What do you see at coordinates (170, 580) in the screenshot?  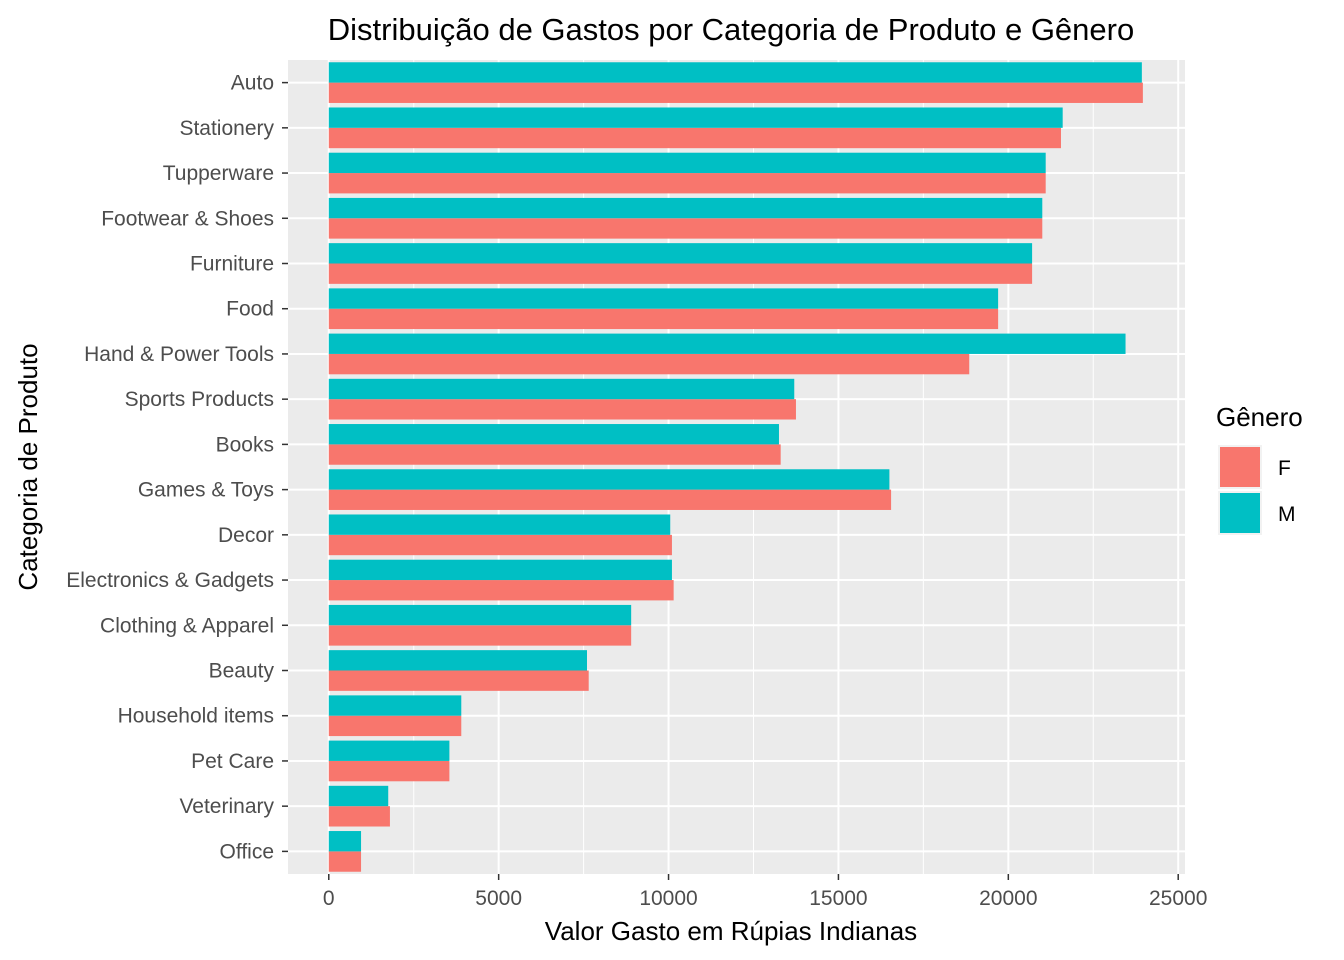 I see `y-tick-label: Electronics & Gadgets` at bounding box center [170, 580].